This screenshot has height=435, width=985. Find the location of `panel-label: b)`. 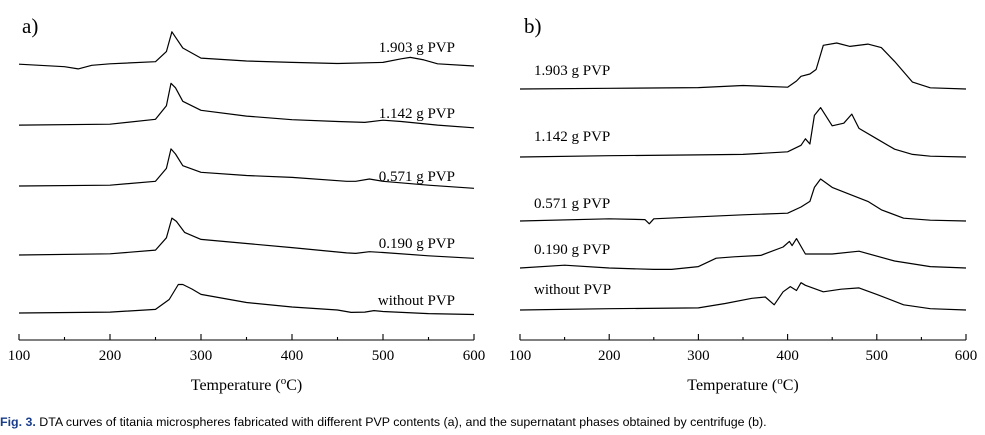

panel-label: b) is located at coordinates (533, 26).